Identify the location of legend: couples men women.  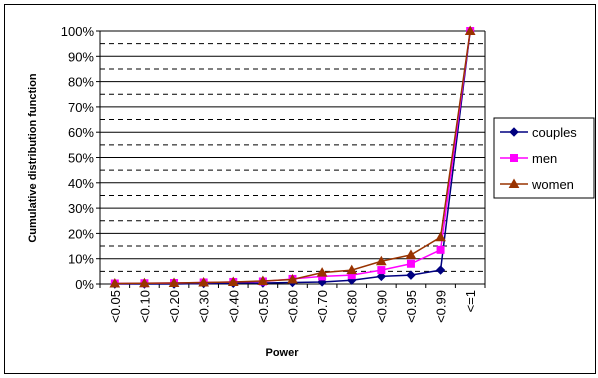
(544, 158).